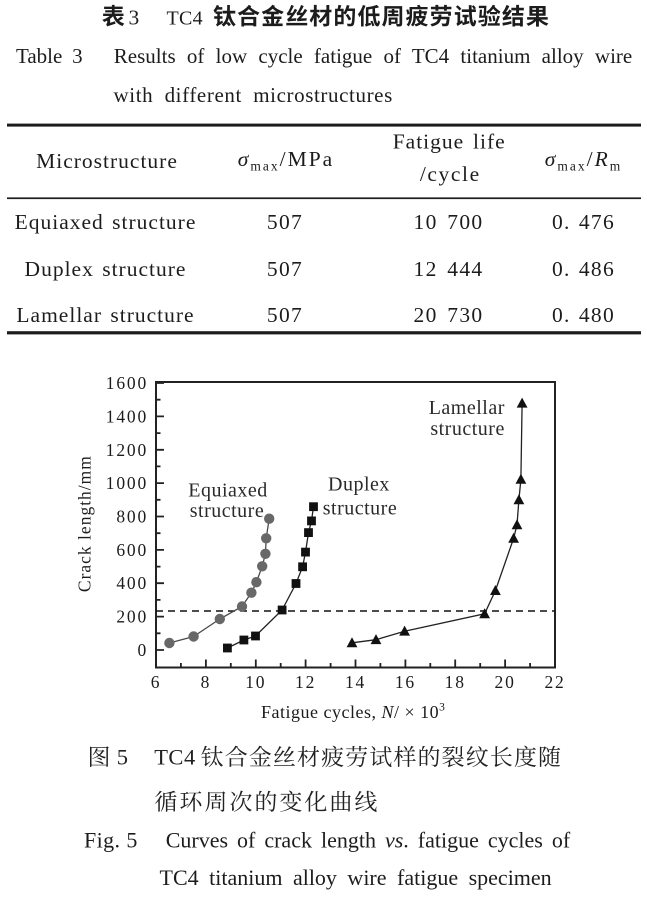  What do you see at coordinates (228, 491) in the screenshot?
I see `svg-text: Equiaxed` at bounding box center [228, 491].